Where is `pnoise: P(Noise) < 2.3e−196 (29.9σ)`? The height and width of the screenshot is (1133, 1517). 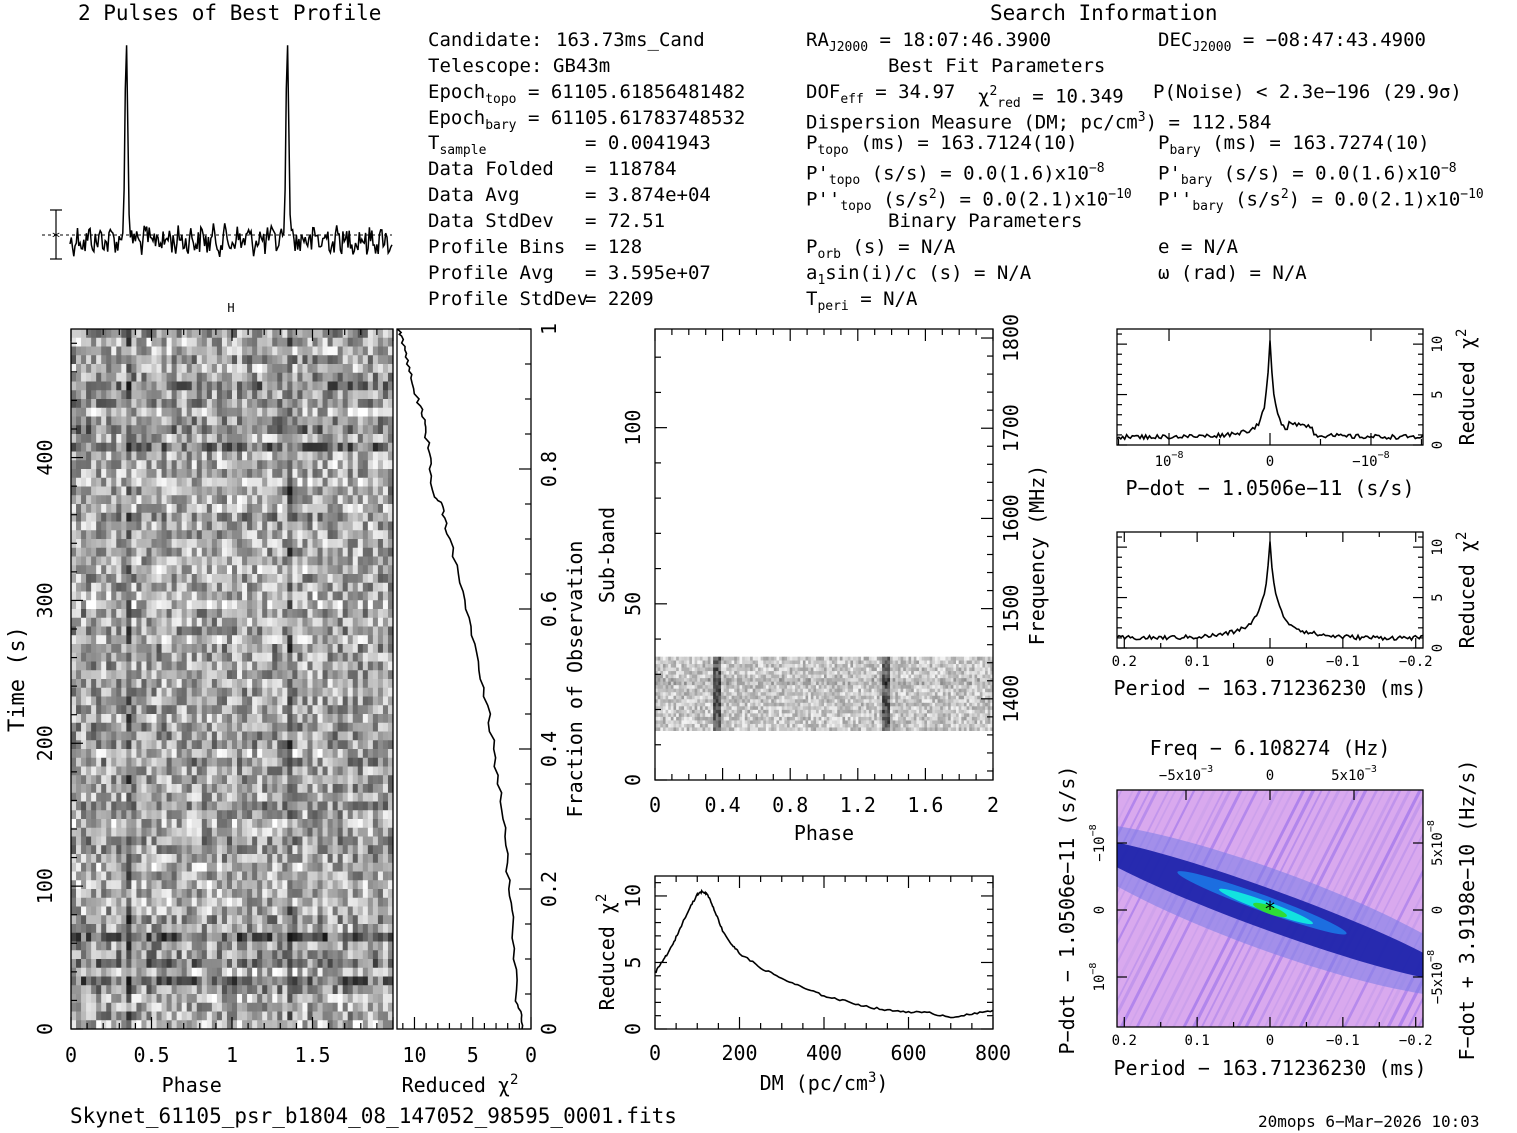 pnoise: P(Noise) < 2.3e−196 (29.9σ) is located at coordinates (1307, 92).